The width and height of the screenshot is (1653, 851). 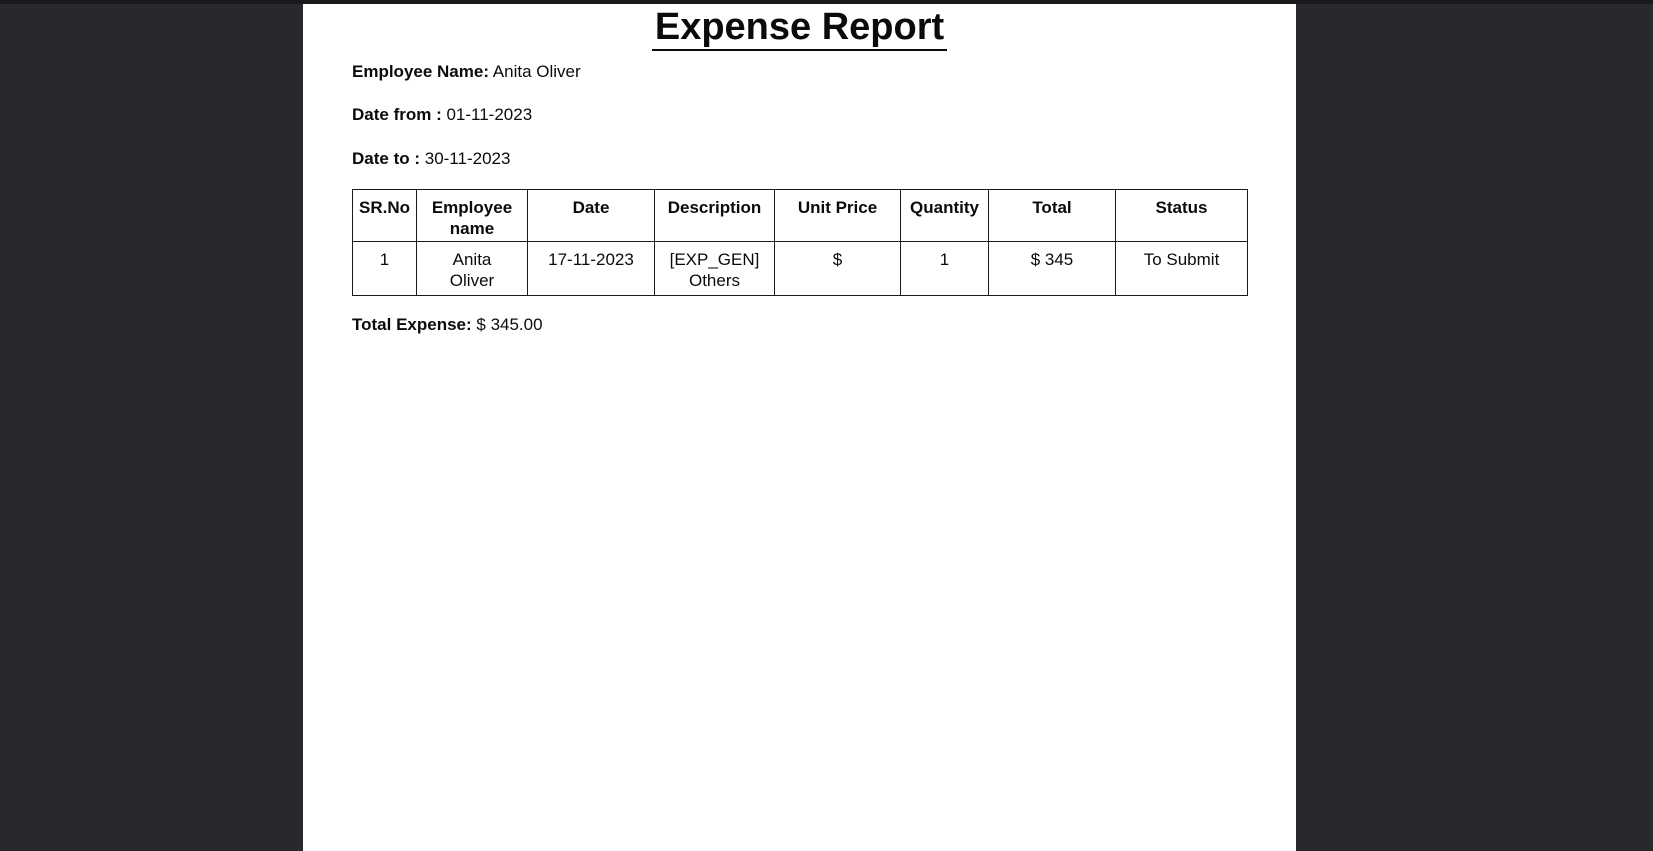 What do you see at coordinates (384, 268) in the screenshot?
I see `cell-srno: 1` at bounding box center [384, 268].